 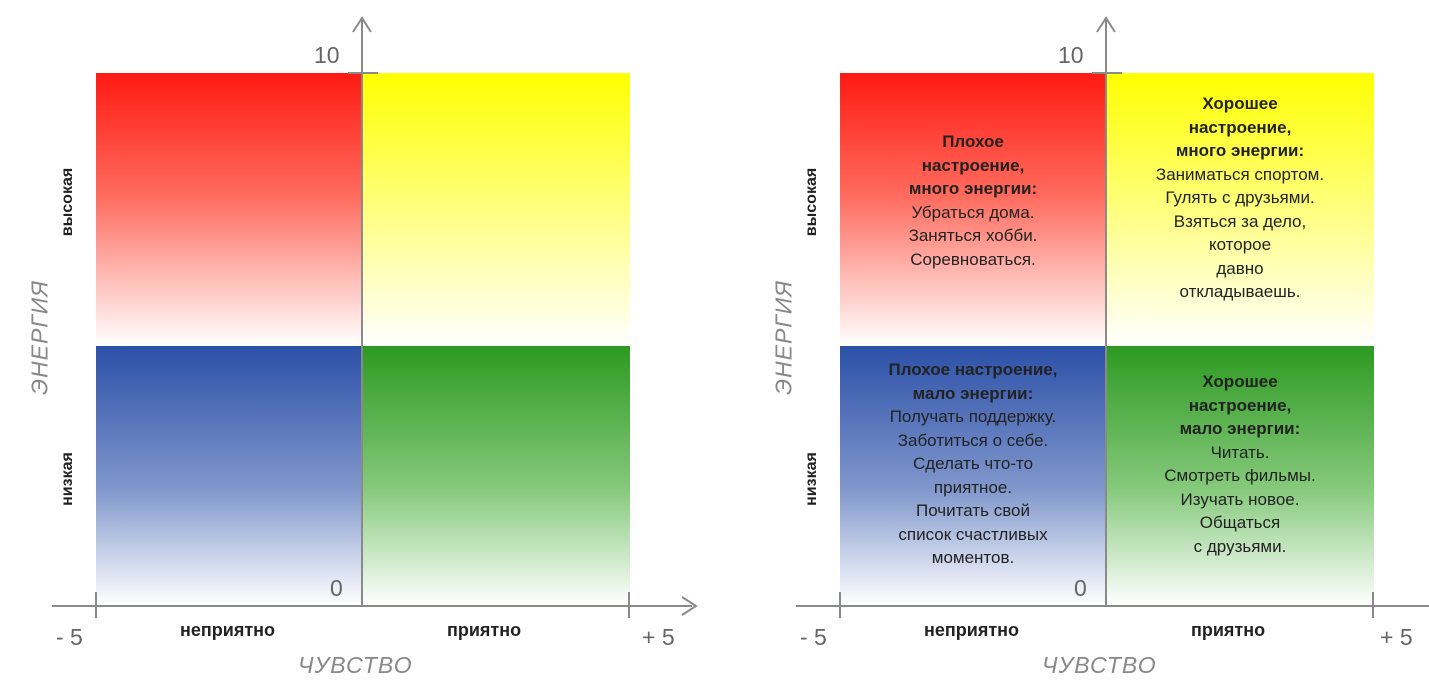 What do you see at coordinates (973, 416) in the screenshot?
I see `quadrant-activity-line: Получать поддержку.` at bounding box center [973, 416].